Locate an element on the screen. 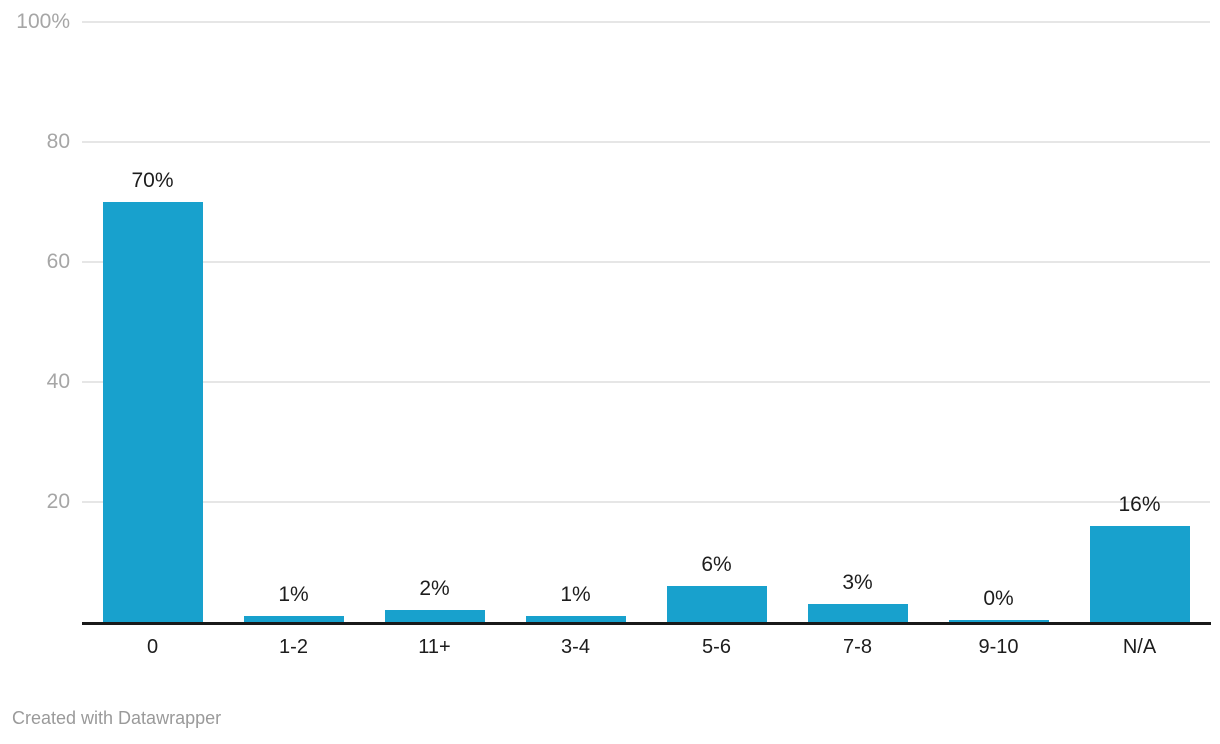 Image resolution: width=1220 pixels, height=744 pixels. x-axis-category-label: 1-2 is located at coordinates (293, 647).